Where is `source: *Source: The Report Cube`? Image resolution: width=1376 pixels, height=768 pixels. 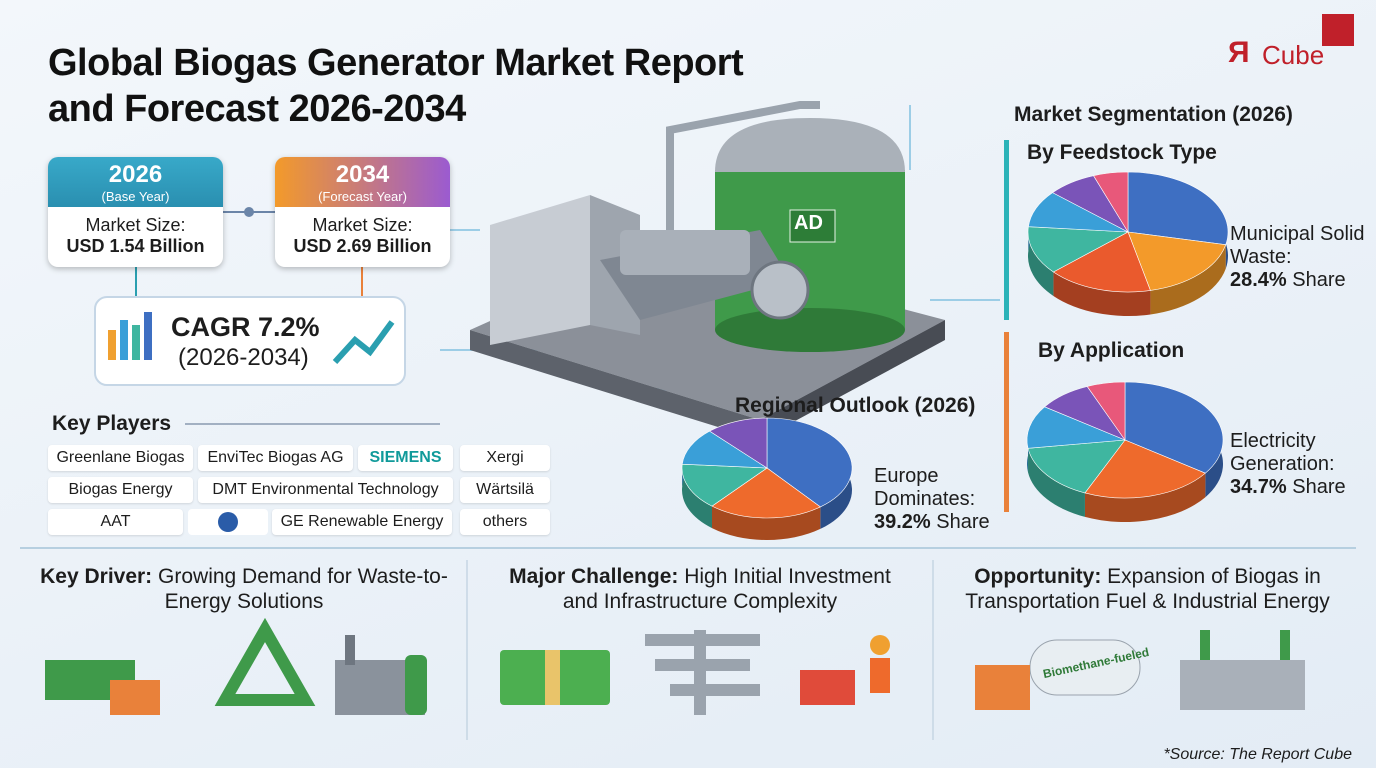
source: *Source: The Report Cube is located at coordinates (1257, 754).